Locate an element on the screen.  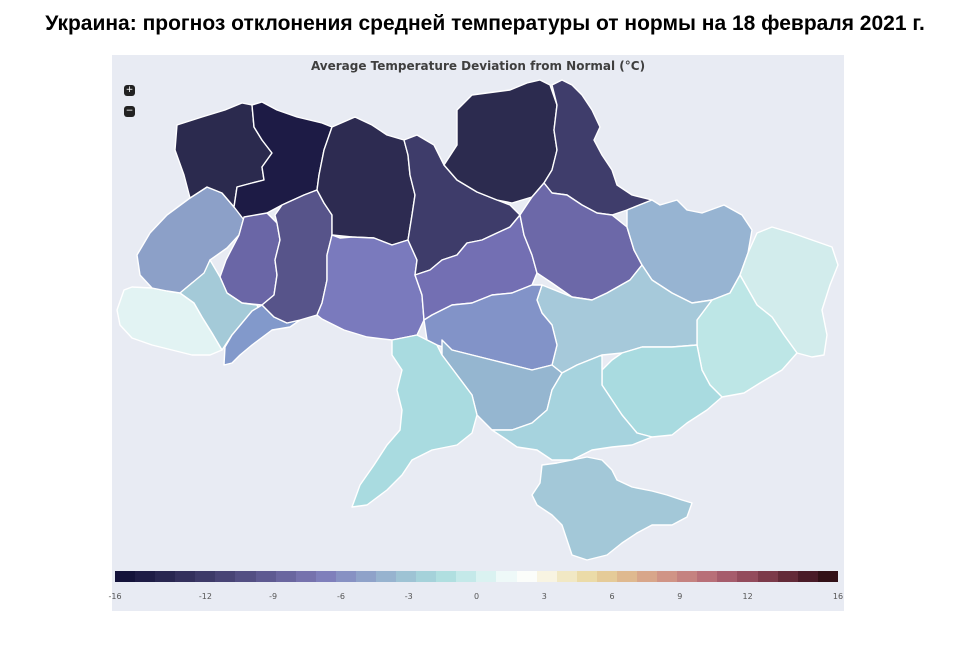
colorbar-tick-label: -6 is located at coordinates (340, 596).